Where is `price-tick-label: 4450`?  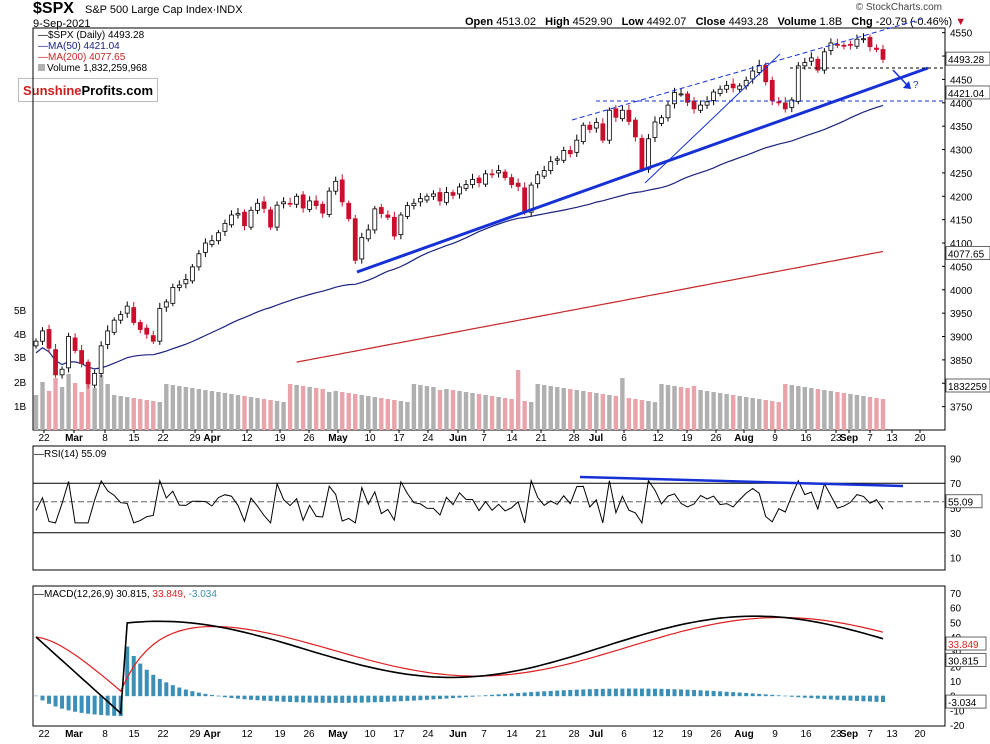
price-tick-label: 4450 is located at coordinates (961, 80).